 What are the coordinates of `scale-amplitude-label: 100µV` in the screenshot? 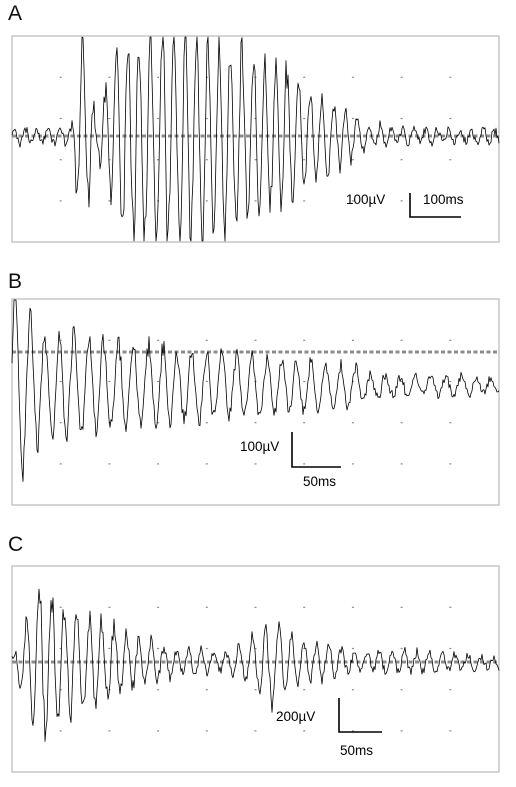 It's located at (365, 199).